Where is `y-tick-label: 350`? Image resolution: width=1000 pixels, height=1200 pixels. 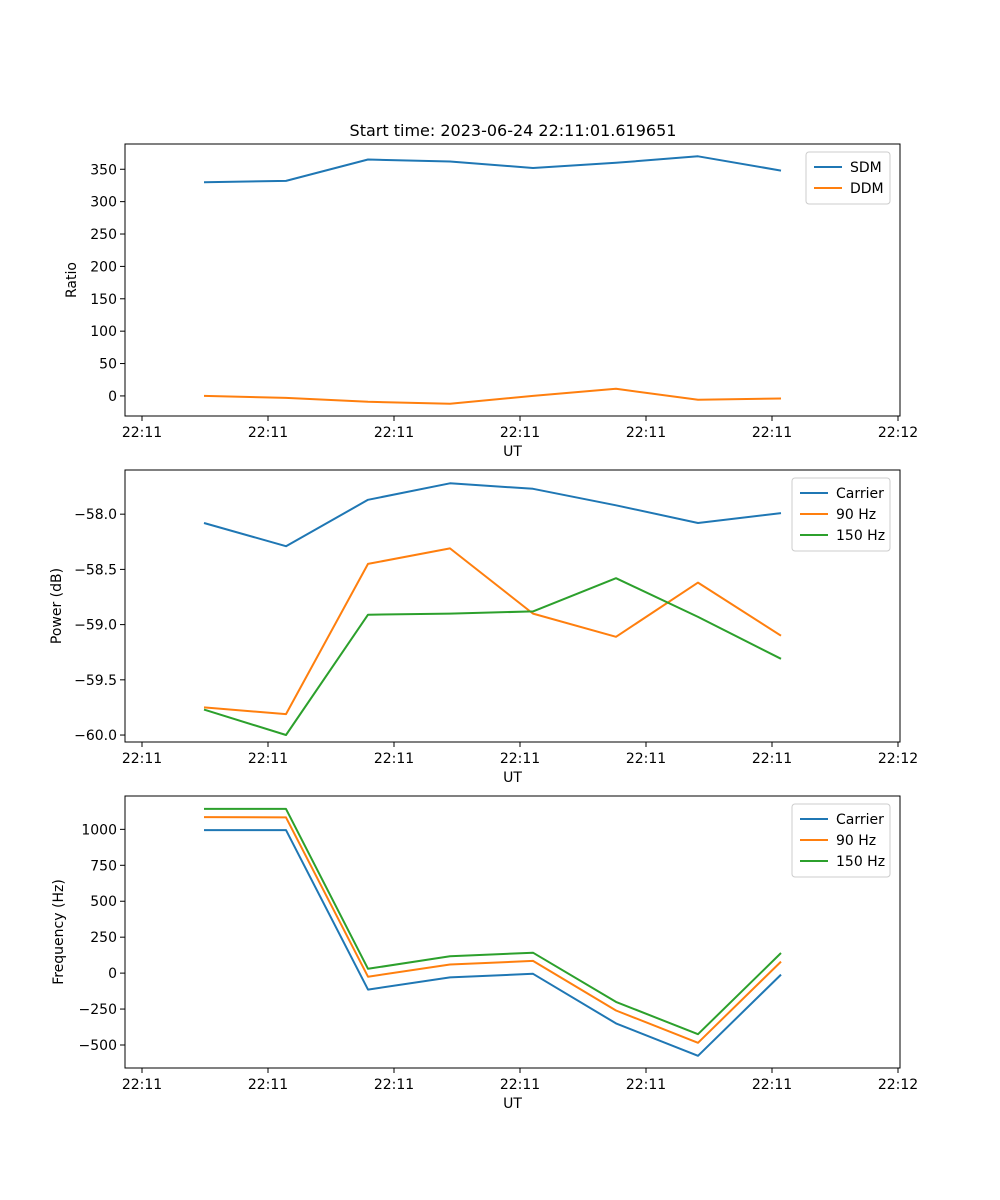 y-tick-label: 350 is located at coordinates (103, 170).